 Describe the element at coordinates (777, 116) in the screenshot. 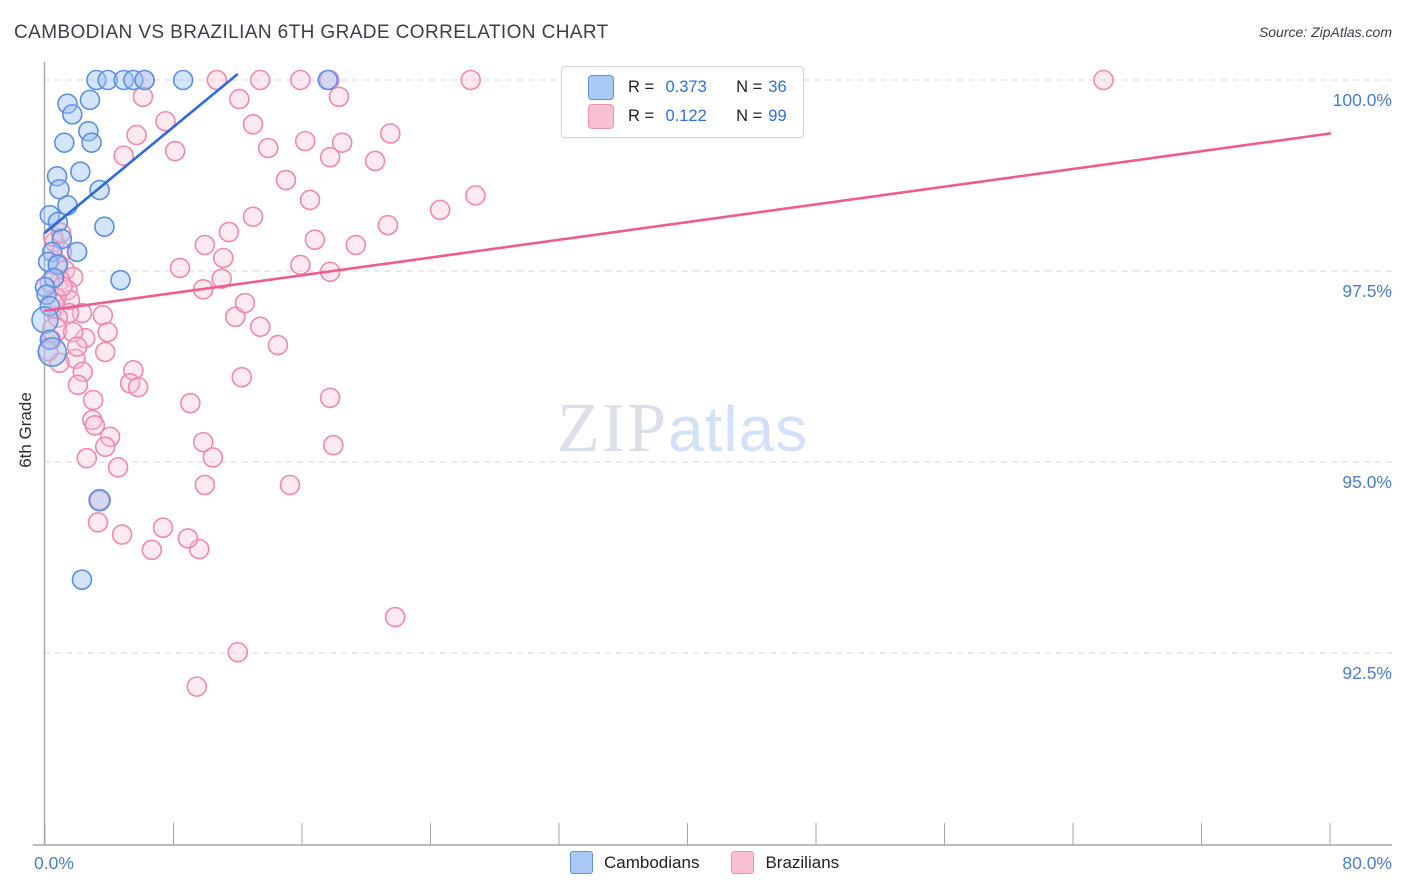

I see `n-value-brazilians: 99` at that location.